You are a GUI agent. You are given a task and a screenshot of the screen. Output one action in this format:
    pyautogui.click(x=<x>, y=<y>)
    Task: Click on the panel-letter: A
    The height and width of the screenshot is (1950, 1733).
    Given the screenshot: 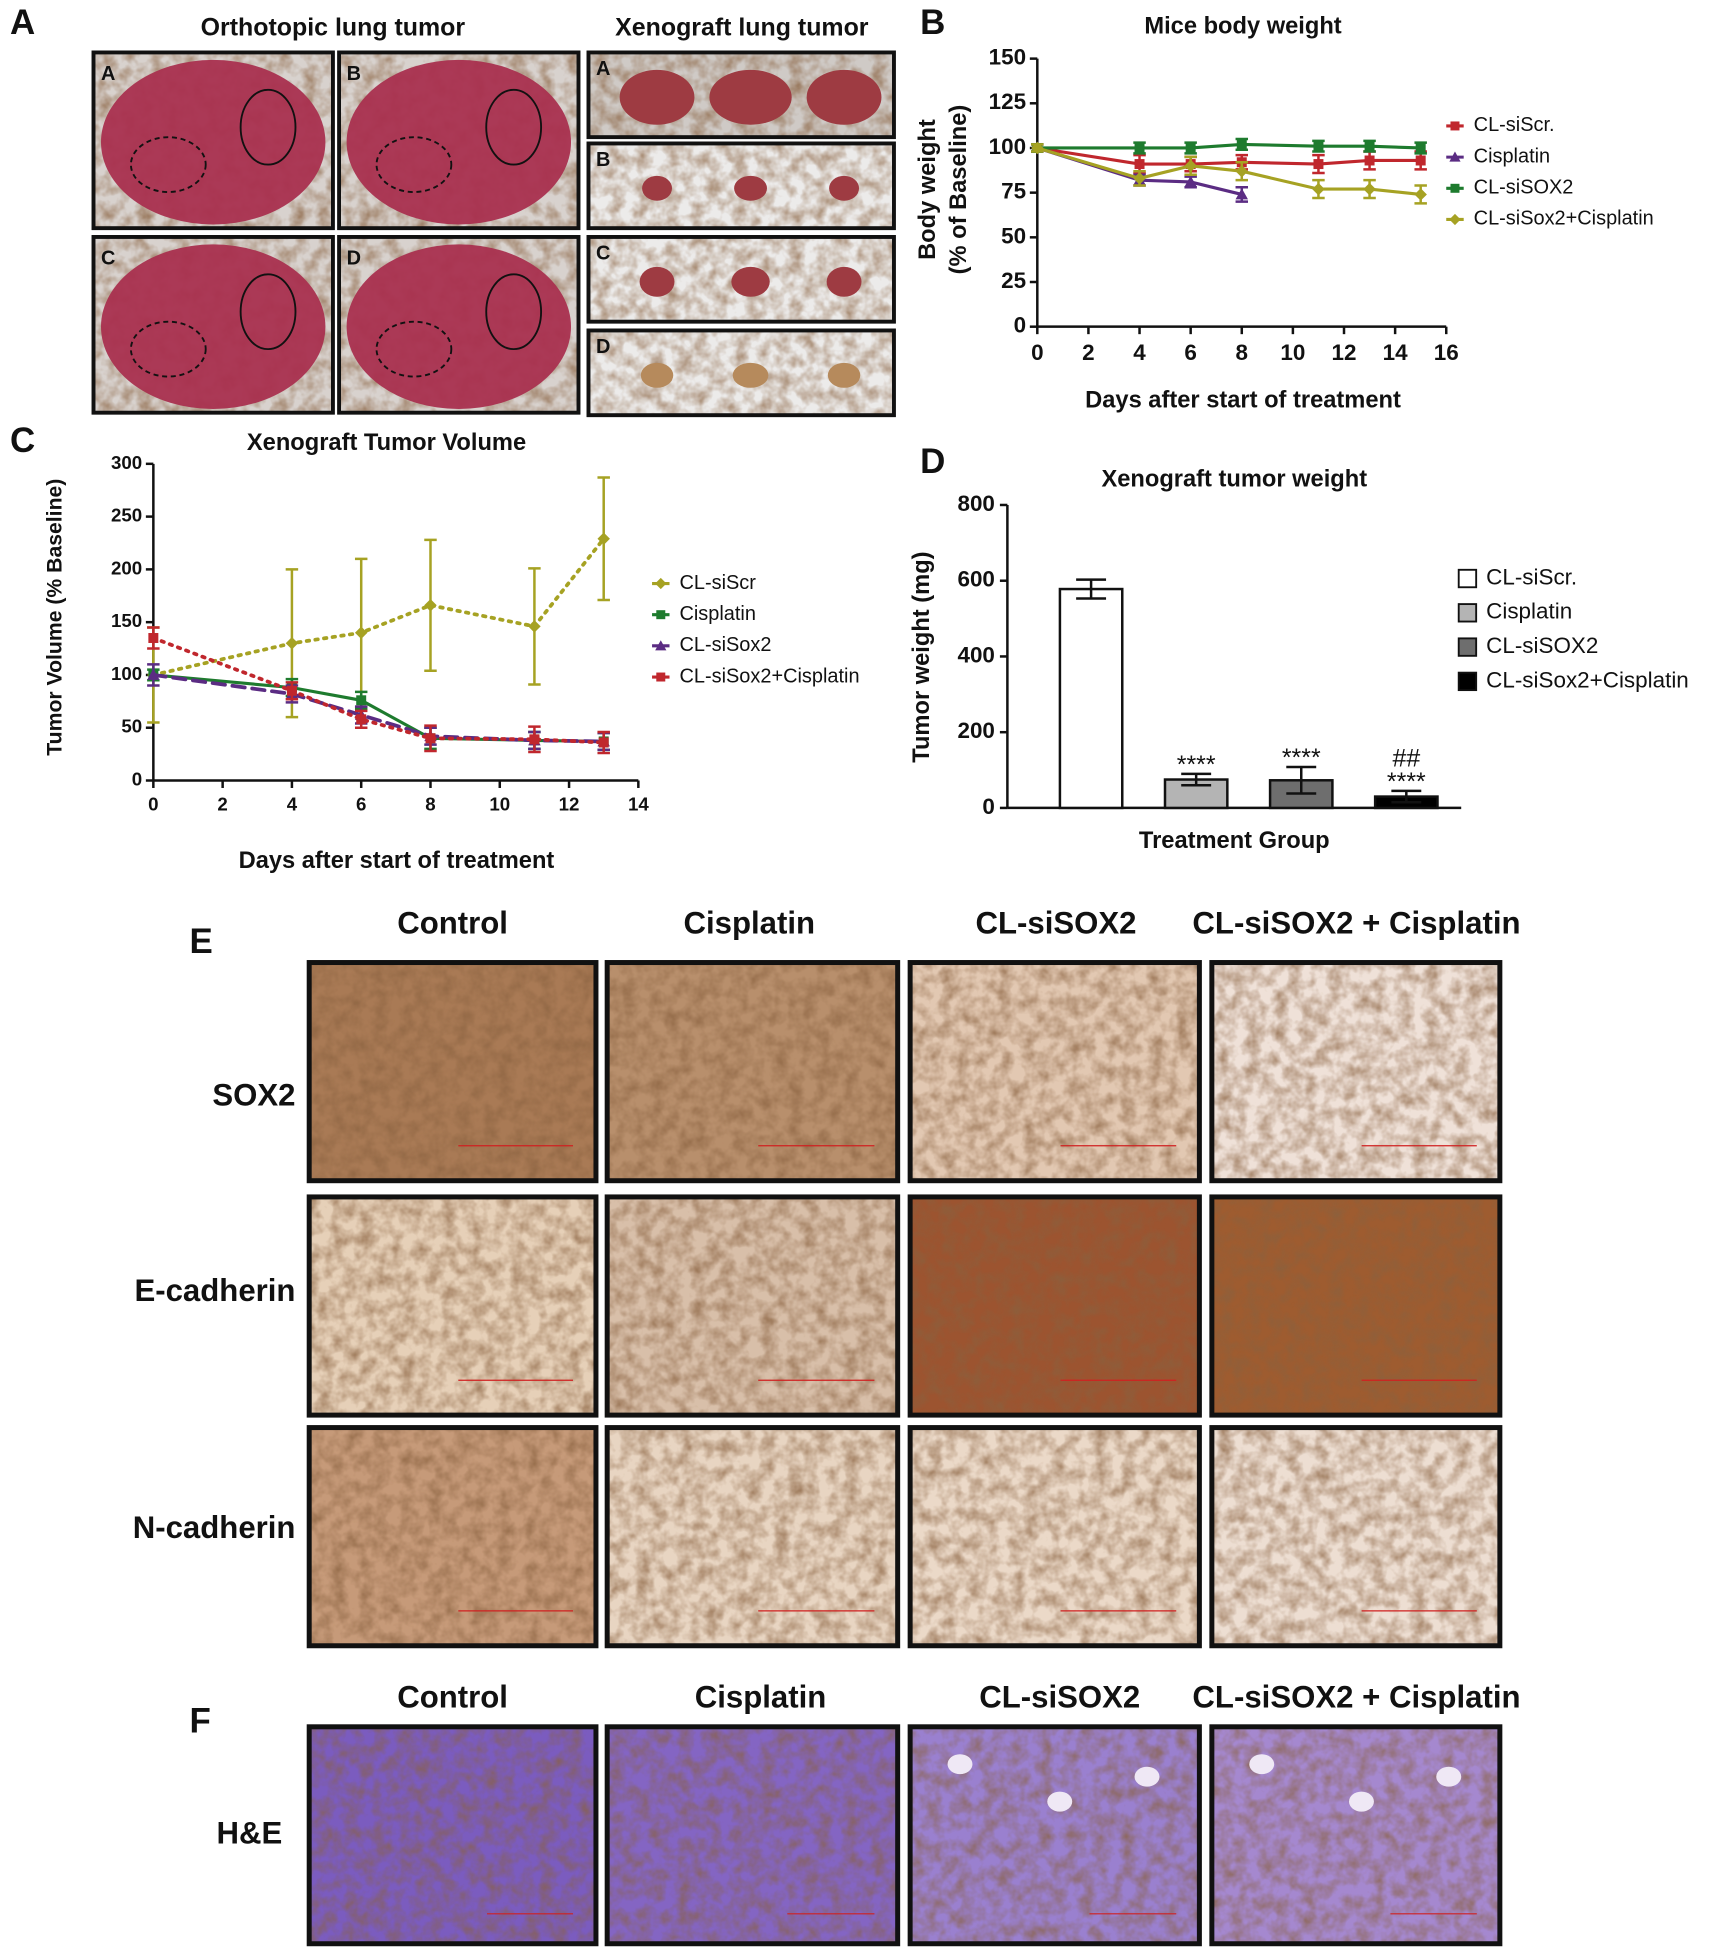 What is the action you would take?
    pyautogui.click(x=22, y=22)
    